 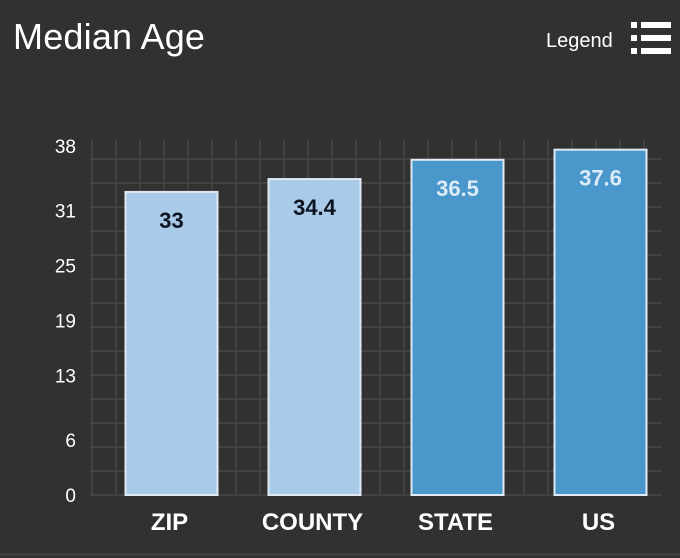 I want to click on y-tick-label: 38, so click(x=65, y=147).